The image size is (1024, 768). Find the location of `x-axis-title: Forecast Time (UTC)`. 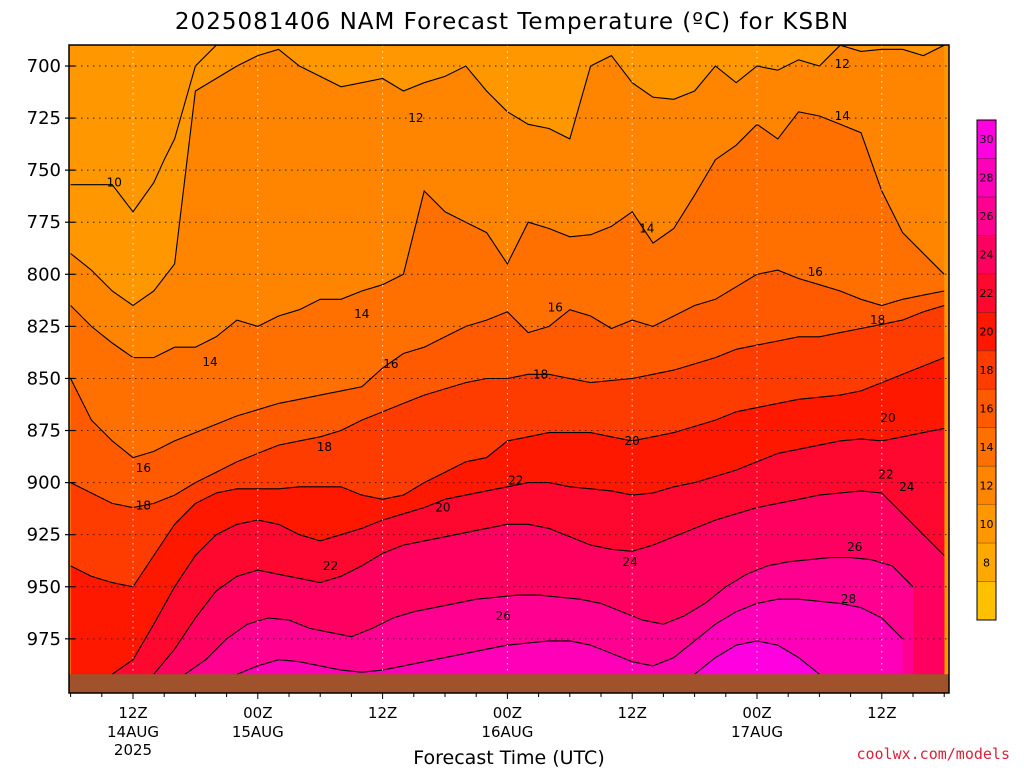

x-axis-title: Forecast Time (UTC) is located at coordinates (508, 757).